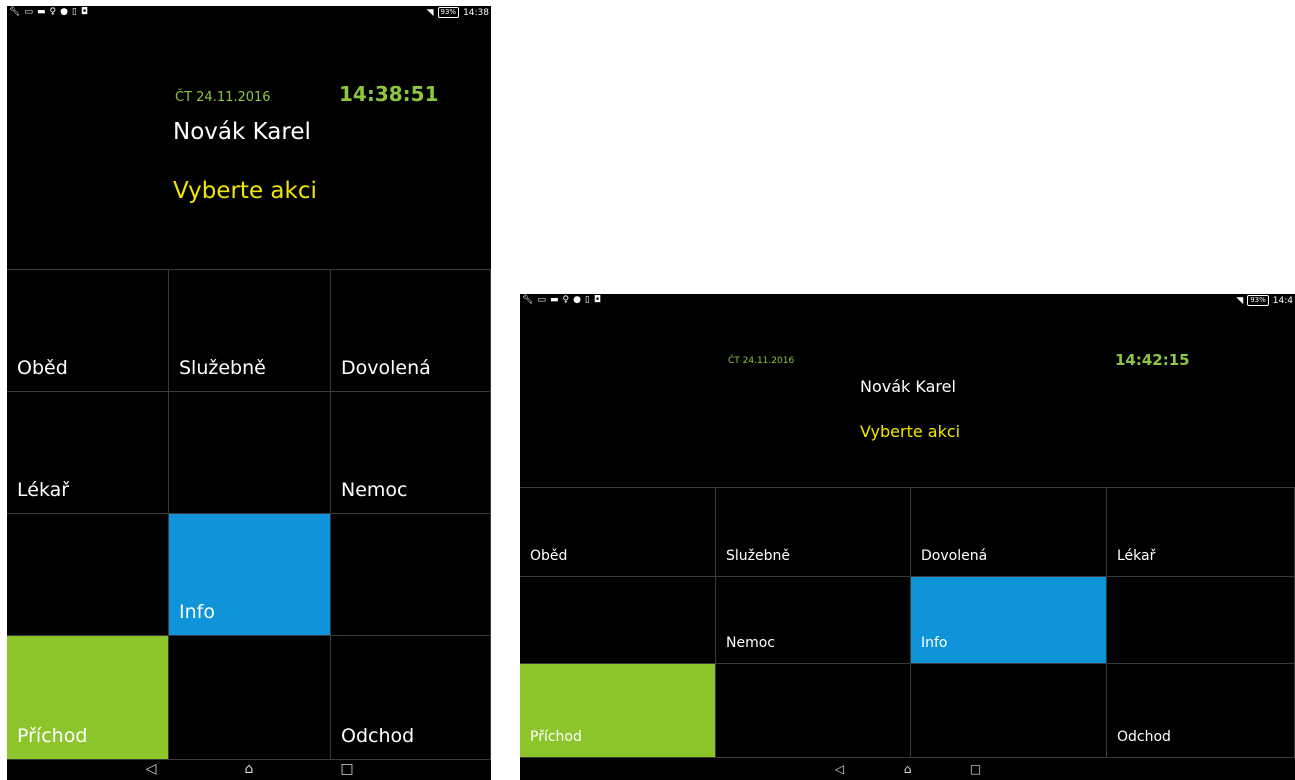 The image size is (1295, 780). Describe the element at coordinates (249, 13) in the screenshot. I see `status-bar: 🔧︎ ▭ ▬ ♀ ● ▯ ◘ ◥ 93% 14:38` at that location.